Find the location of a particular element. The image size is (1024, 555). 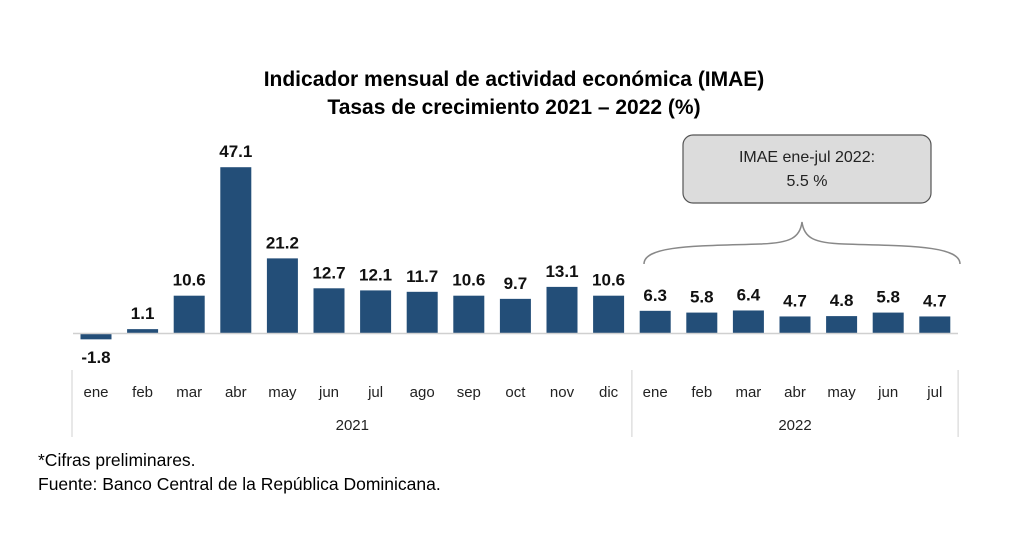

x-tick-label: ago is located at coordinates (422, 392).